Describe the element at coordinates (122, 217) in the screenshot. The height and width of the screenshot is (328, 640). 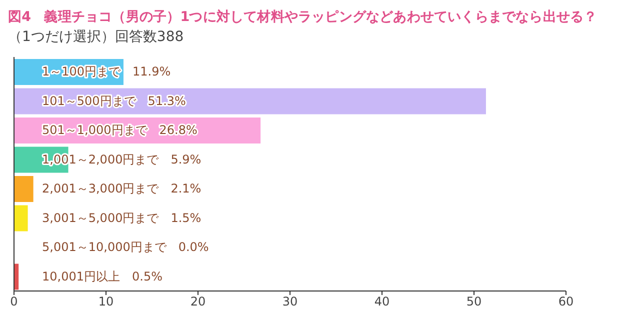
I see `category-label: 3,001～5,000円まで 1.5%` at that location.